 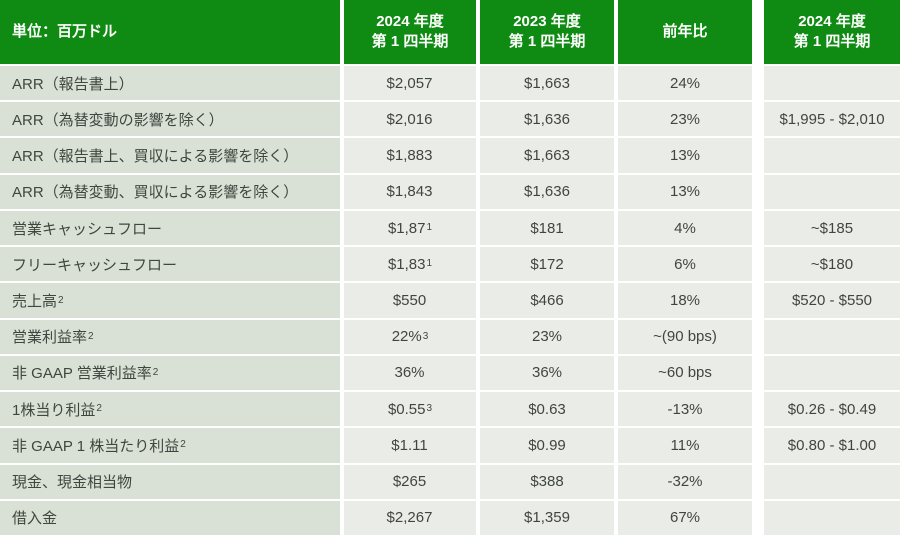 I want to click on table-row-arr-reported: ARR（報告書上） $2,057 $1,663 24%, so click(x=450, y=83).